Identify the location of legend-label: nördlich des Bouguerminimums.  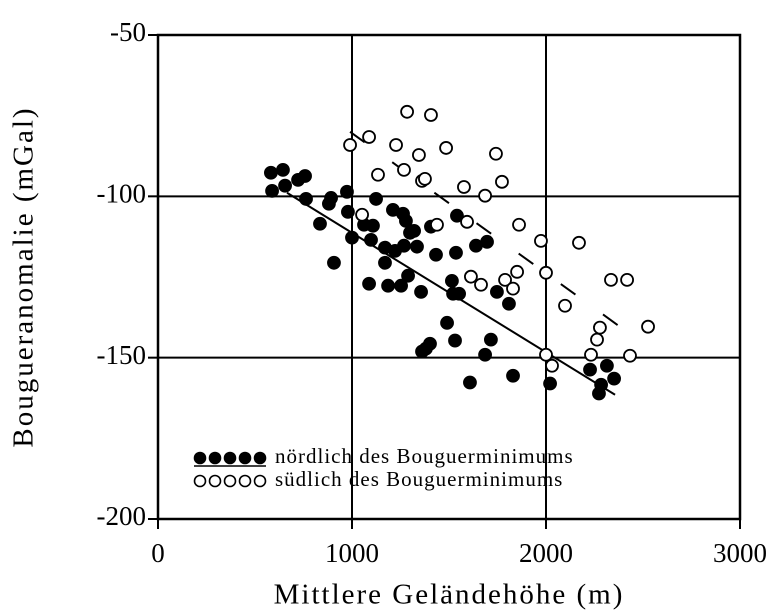
(424, 456).